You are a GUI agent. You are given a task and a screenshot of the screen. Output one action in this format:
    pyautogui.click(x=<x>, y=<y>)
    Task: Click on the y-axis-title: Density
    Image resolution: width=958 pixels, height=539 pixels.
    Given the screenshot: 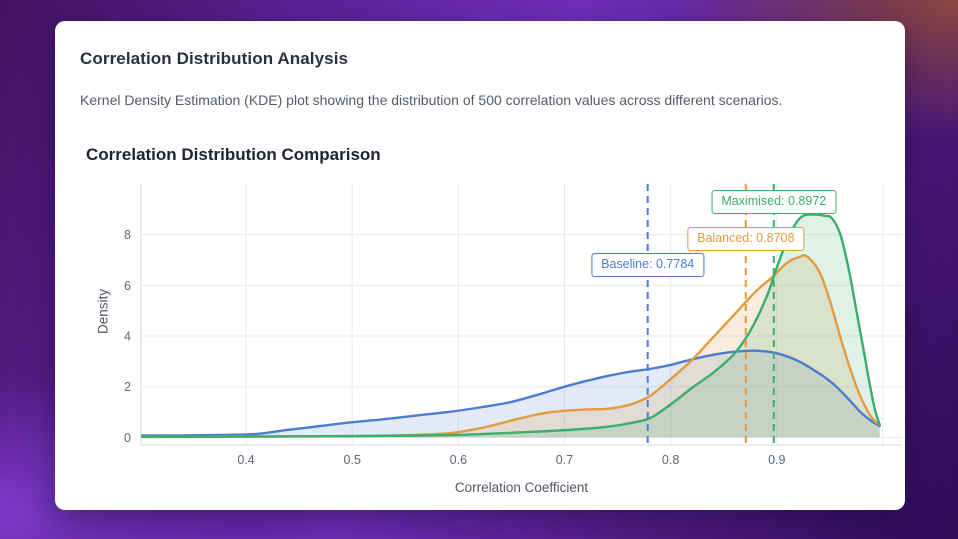 What is the action you would take?
    pyautogui.click(x=103, y=312)
    